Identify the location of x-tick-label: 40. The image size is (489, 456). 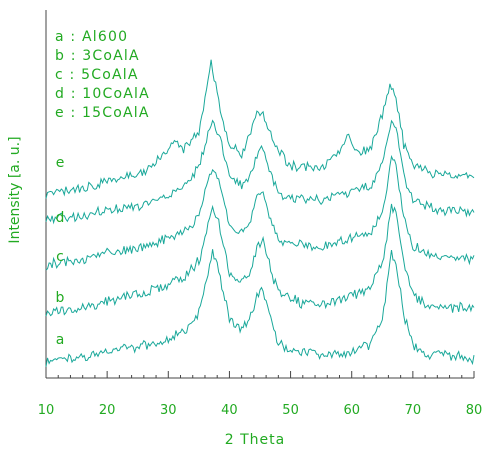
(229, 410).